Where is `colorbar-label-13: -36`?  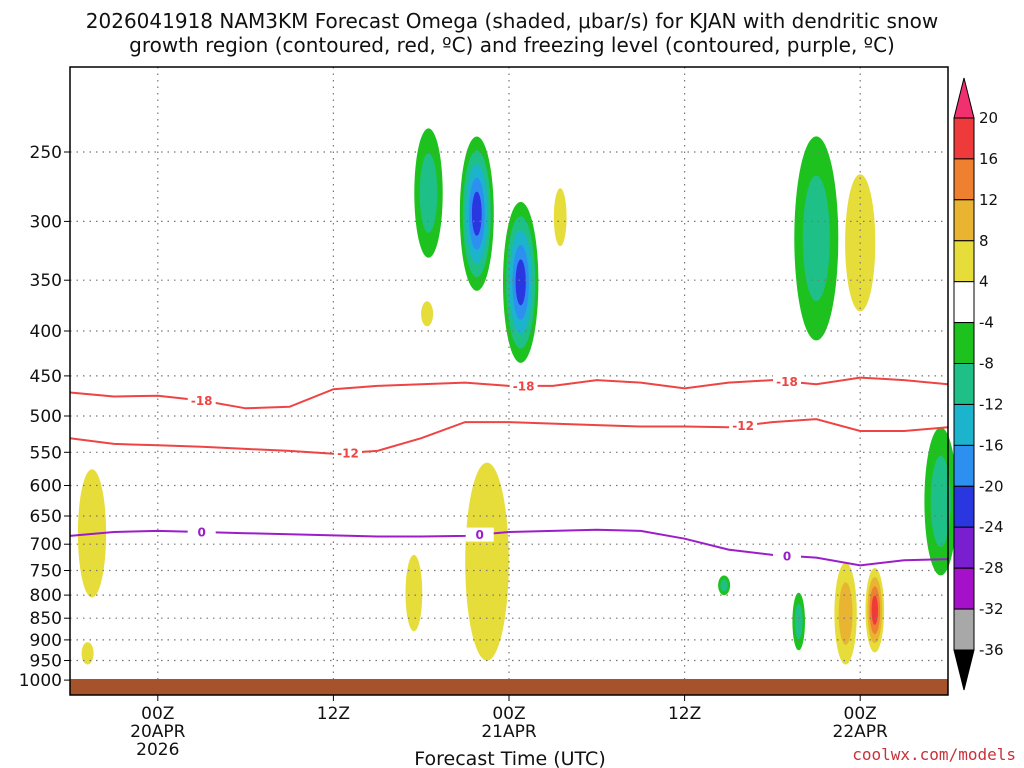
colorbar-label-13: -36 is located at coordinates (991, 650).